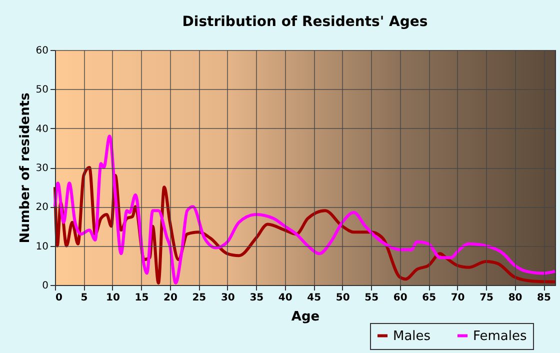 This screenshot has width=560, height=353. I want to click on x-tick-label: 70, so click(457, 298).